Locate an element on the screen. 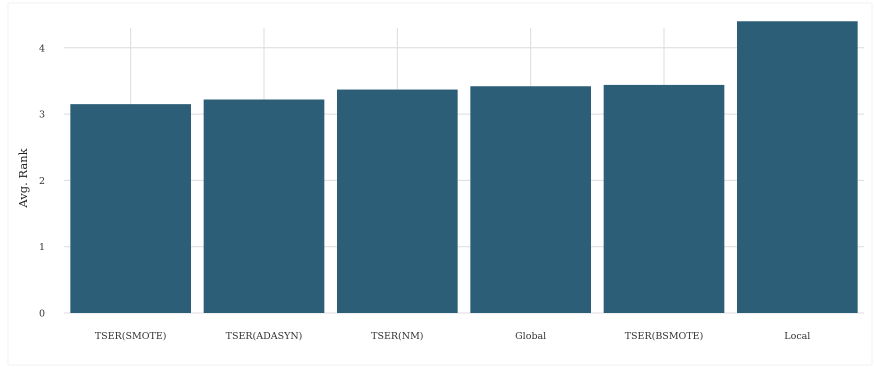 The height and width of the screenshot is (367, 875). bar-tser-nm is located at coordinates (397, 201).